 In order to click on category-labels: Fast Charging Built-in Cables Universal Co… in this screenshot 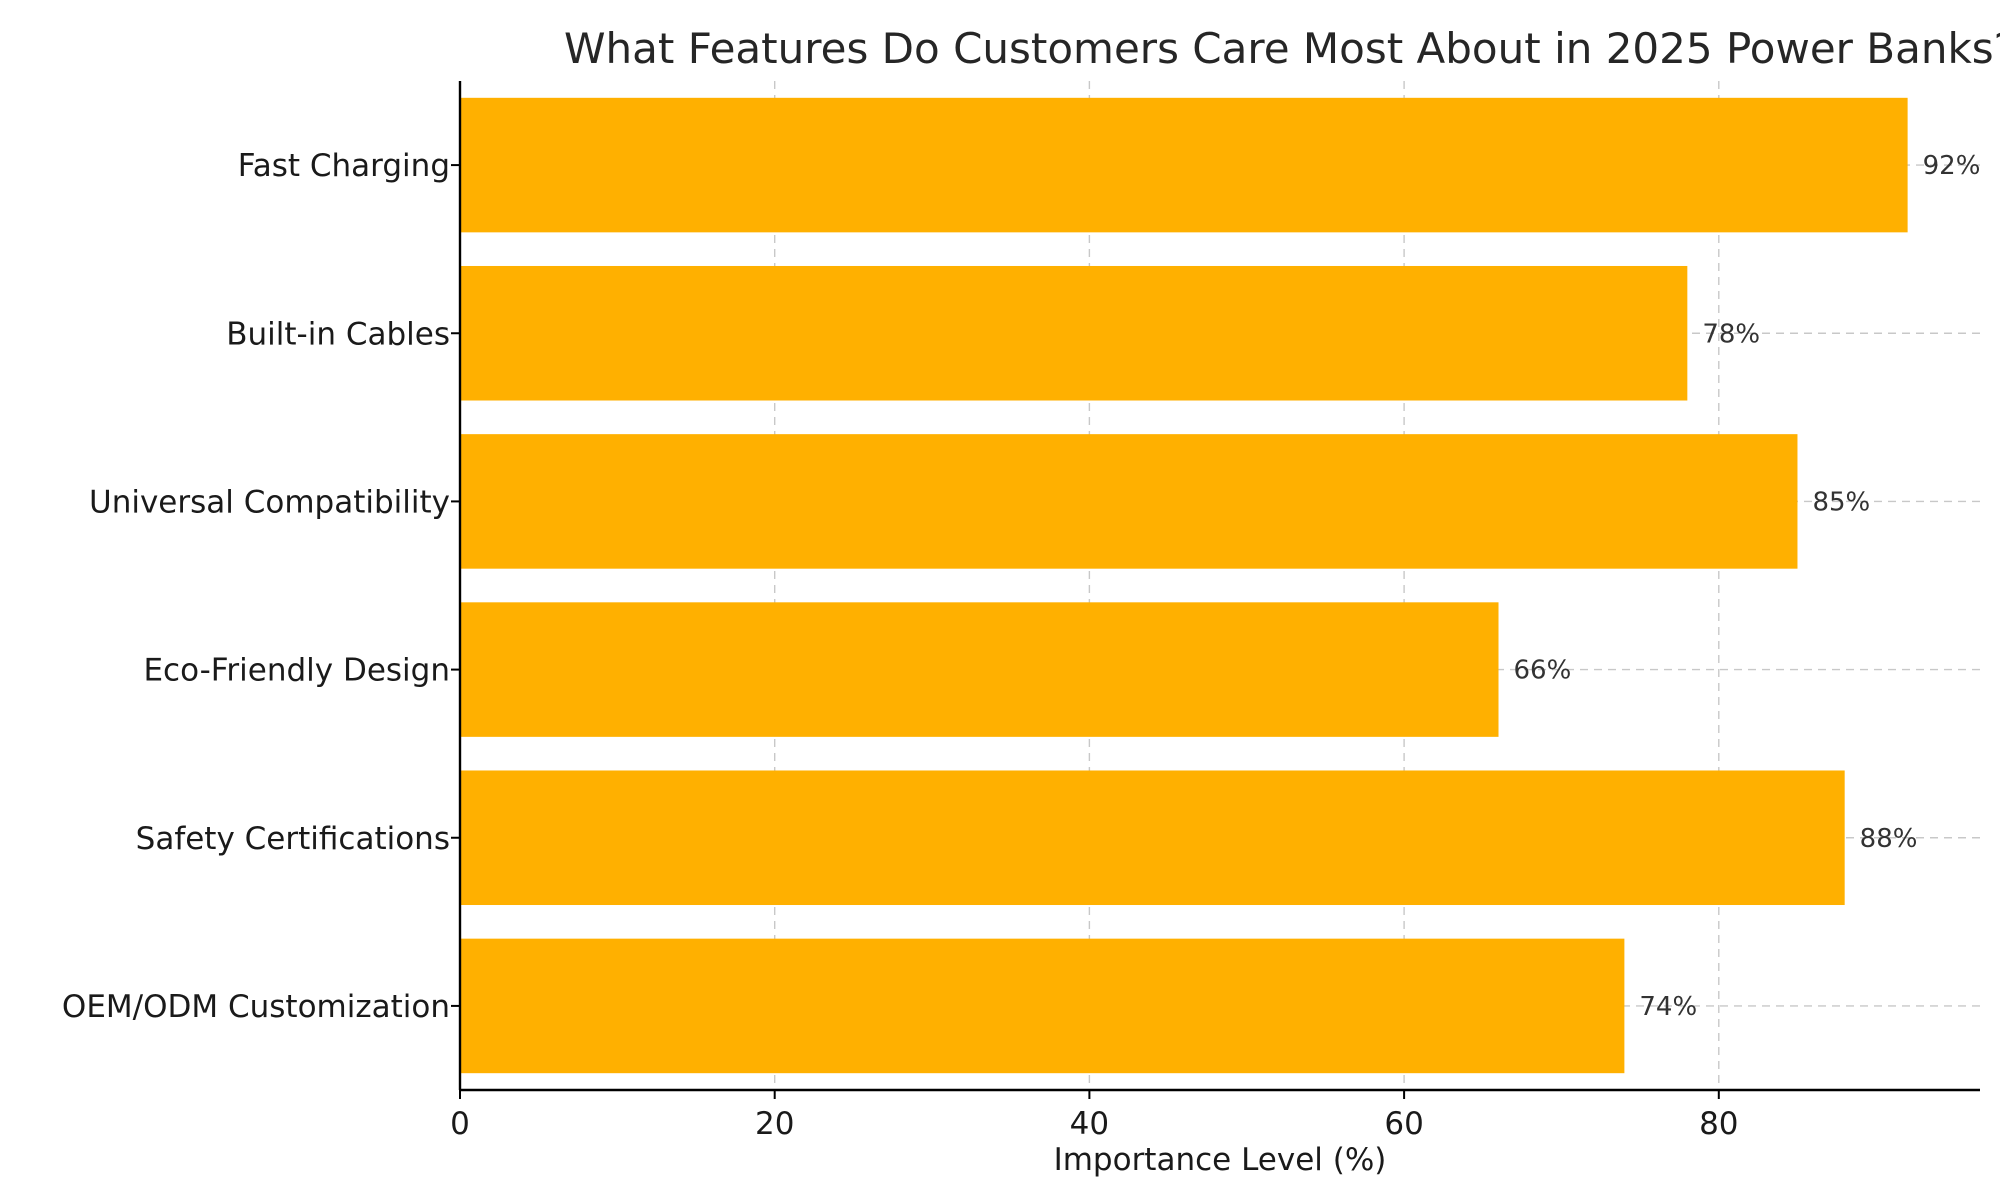, I will do `click(256, 586)`.